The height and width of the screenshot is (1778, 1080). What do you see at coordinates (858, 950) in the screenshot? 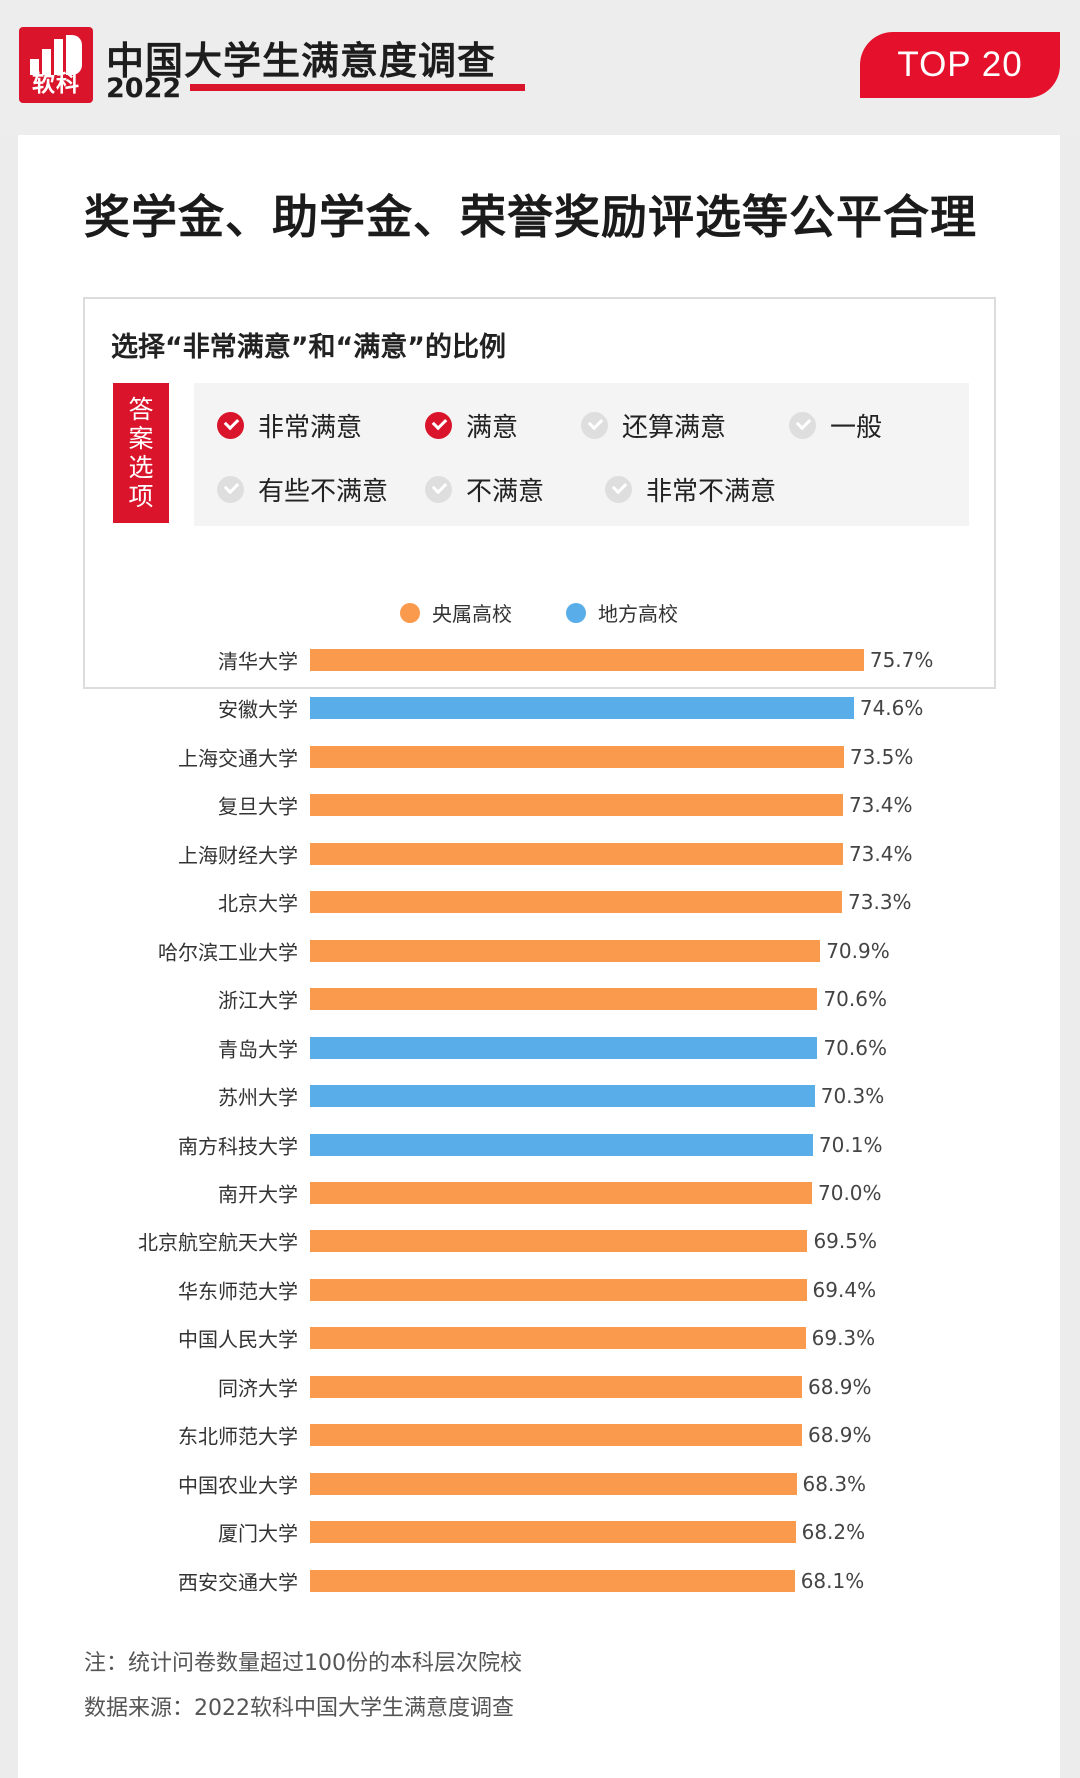
I see `value-label: 70.9%` at bounding box center [858, 950].